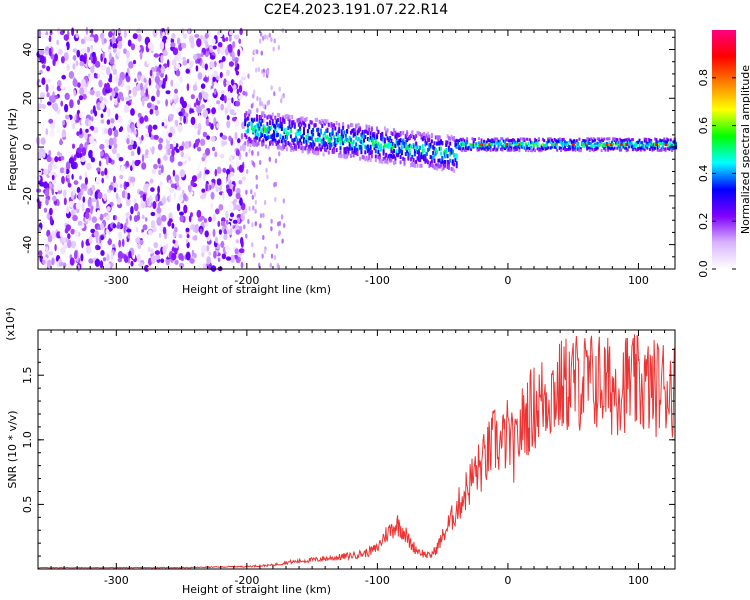 Image resolution: width=750 pixels, height=600 pixels. What do you see at coordinates (377, 280) in the screenshot?
I see `x-tick-label: -100` at bounding box center [377, 280].